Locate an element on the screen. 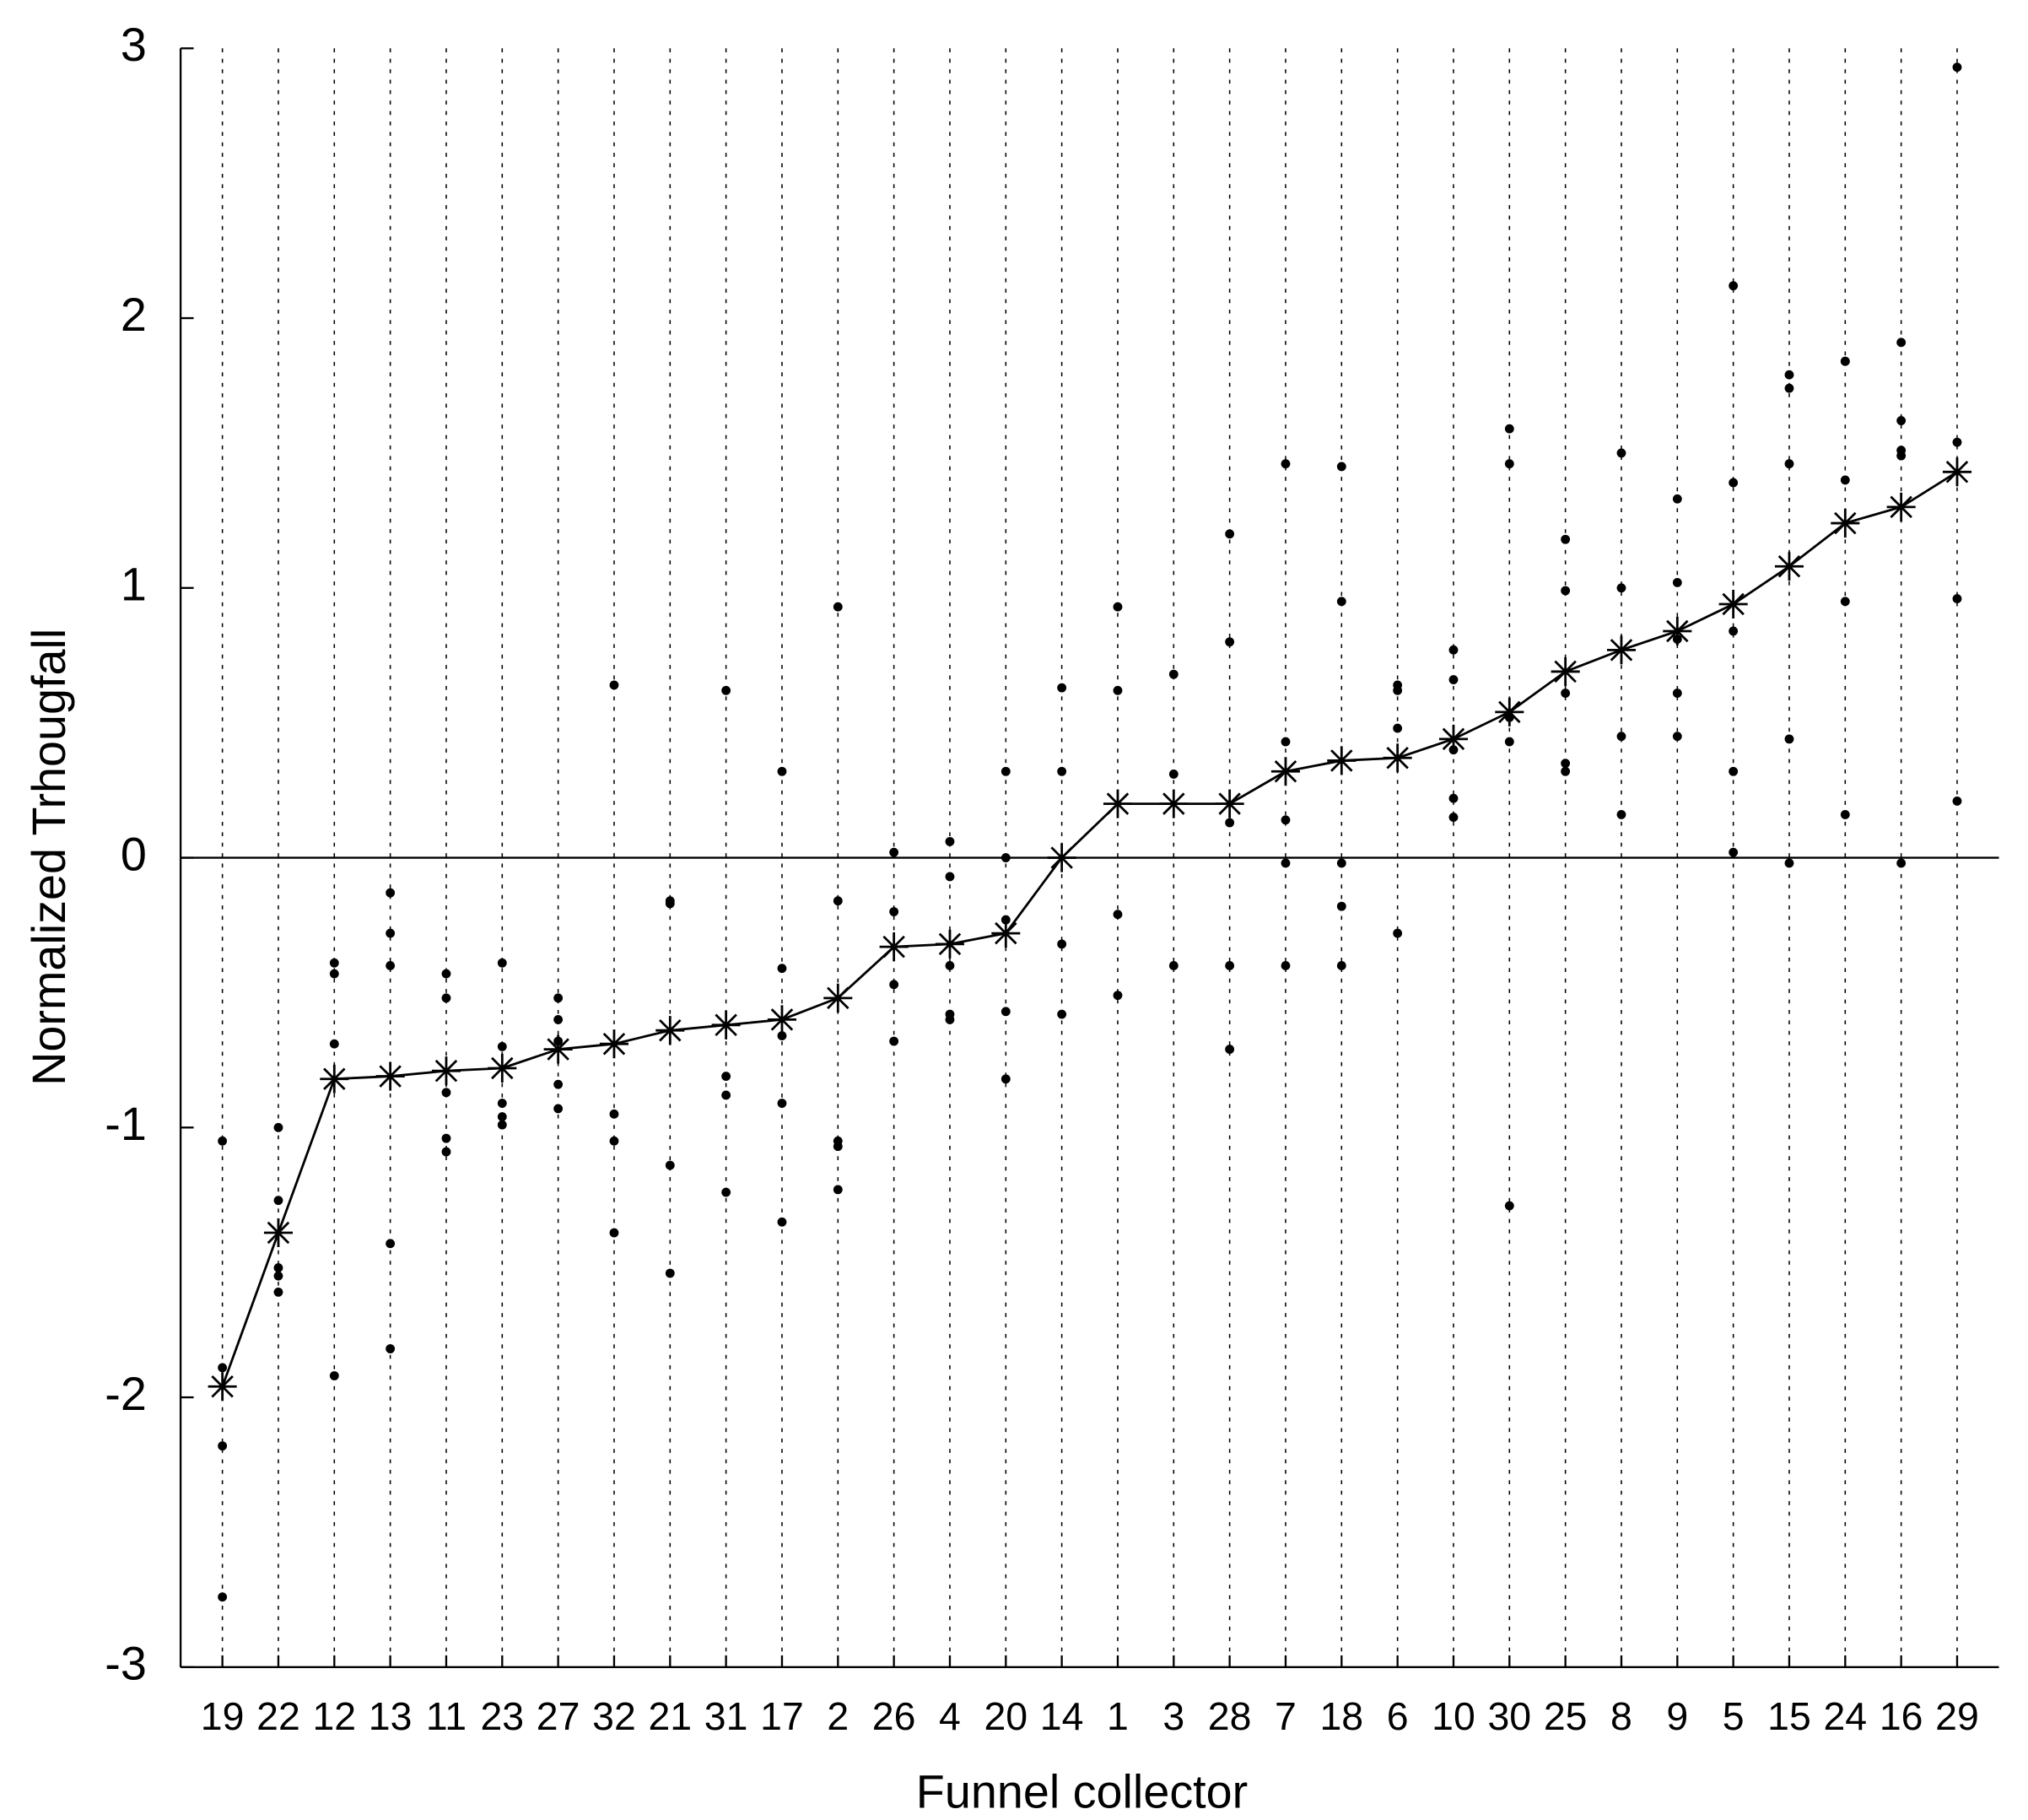  x-tick-label: 32 is located at coordinates (614, 1716).